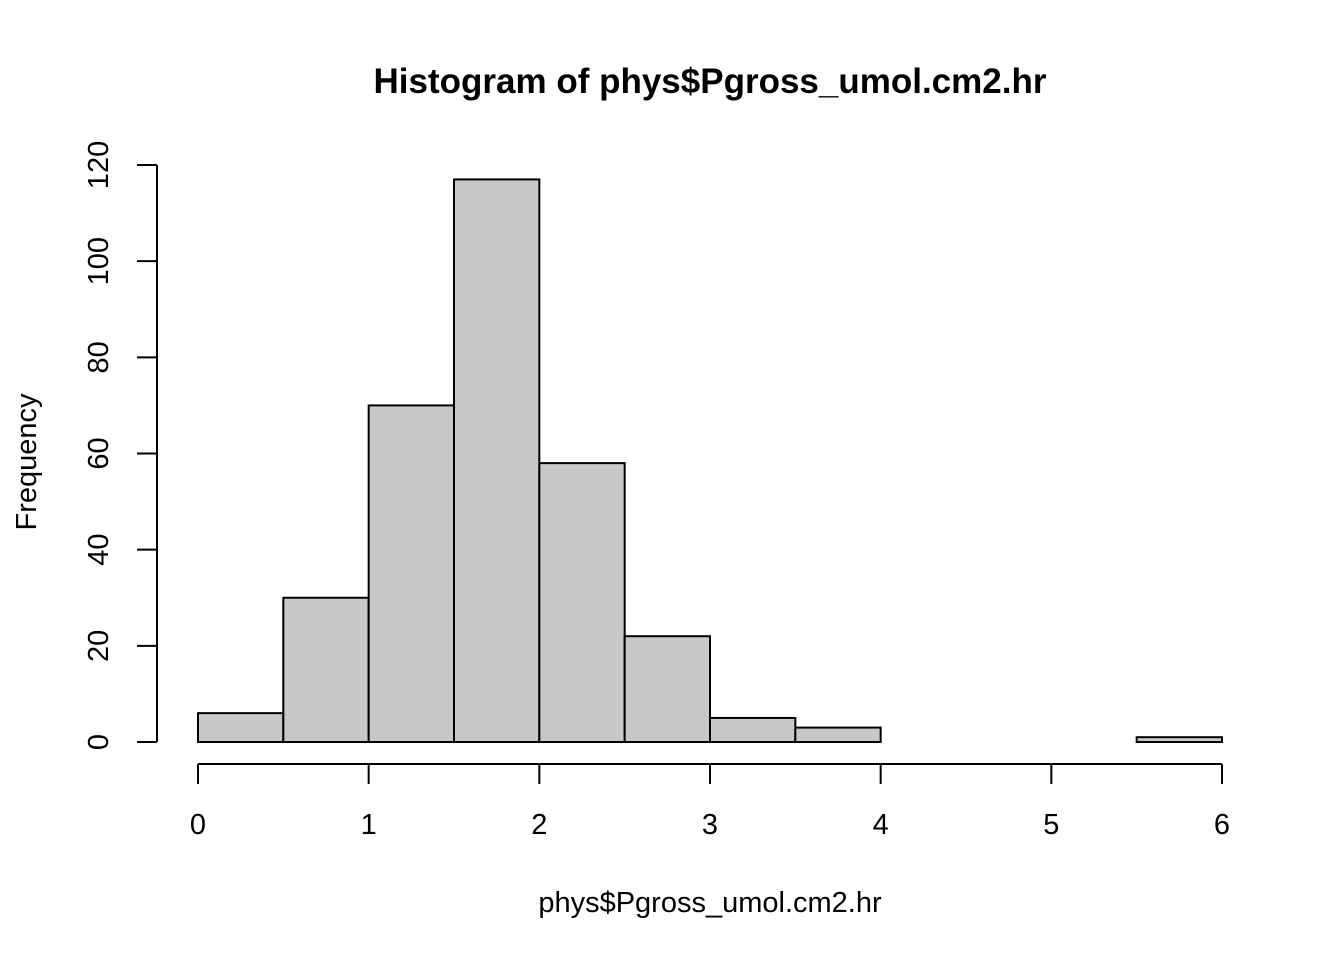 This screenshot has width=1344, height=960. Describe the element at coordinates (198, 825) in the screenshot. I see `x-tick-label: 0` at that location.